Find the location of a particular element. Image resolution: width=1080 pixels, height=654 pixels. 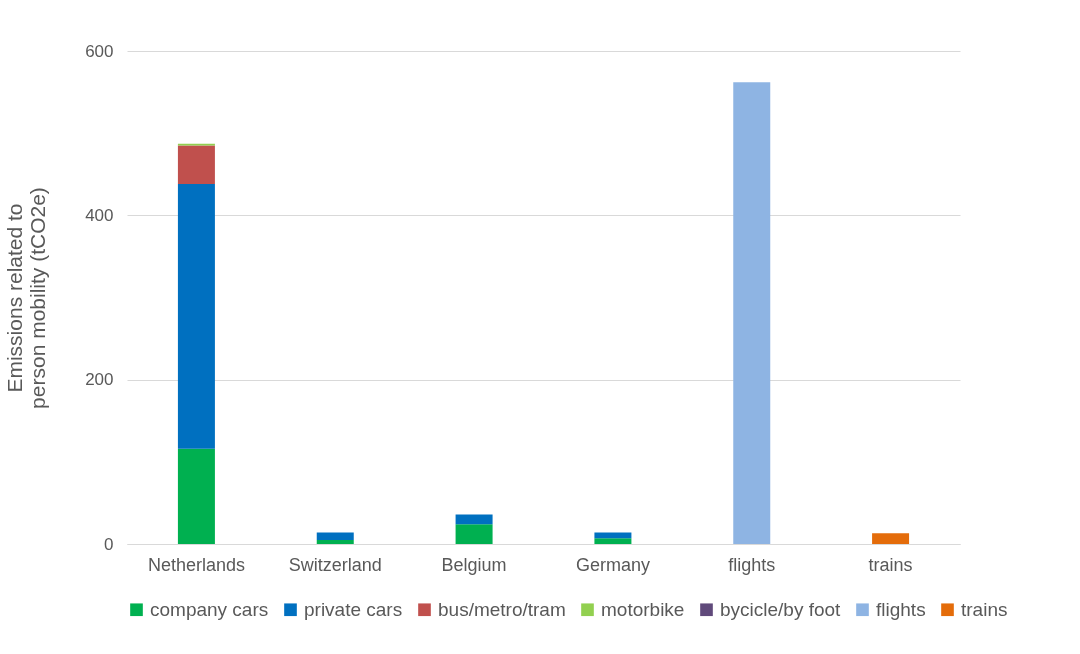

x-tick-label: trains is located at coordinates (890, 564).